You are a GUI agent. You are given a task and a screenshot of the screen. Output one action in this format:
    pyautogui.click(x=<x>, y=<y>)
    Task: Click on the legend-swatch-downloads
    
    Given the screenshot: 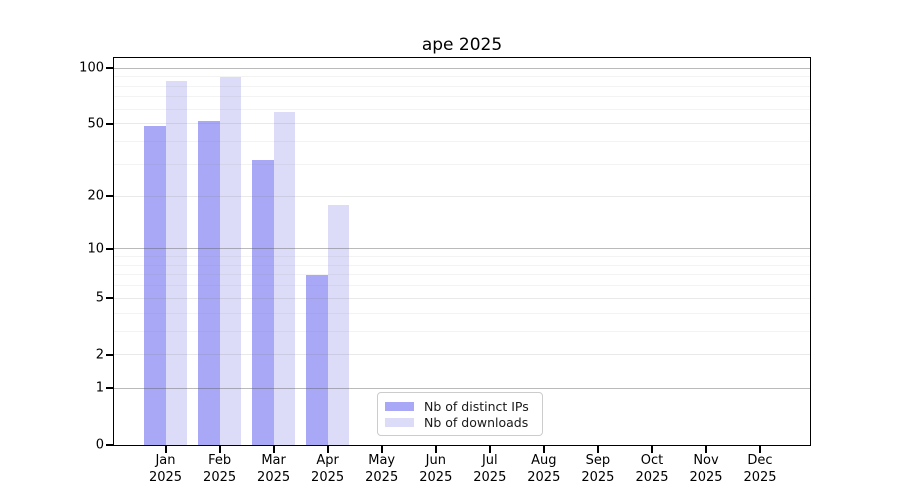 What is the action you would take?
    pyautogui.click(x=399, y=422)
    